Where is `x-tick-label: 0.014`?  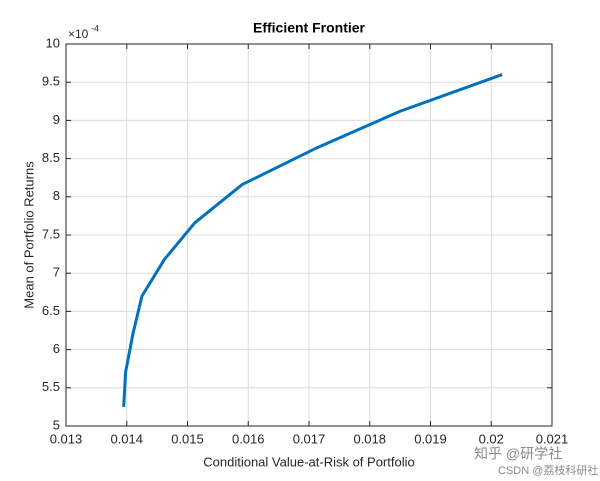
x-tick-label: 0.014 is located at coordinates (126, 438).